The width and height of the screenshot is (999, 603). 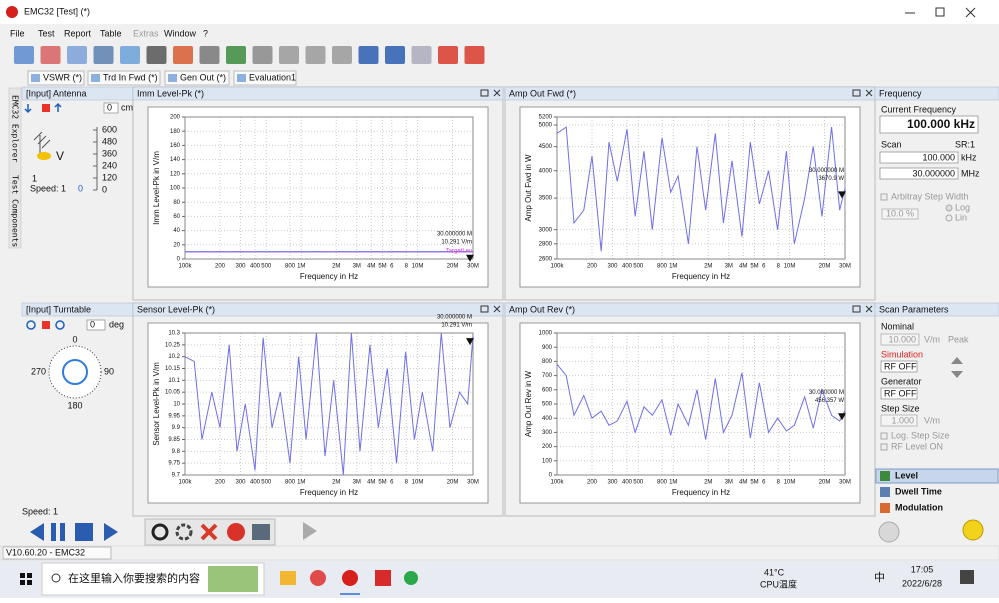 I want to click on side-tab: EMC32 Explorer, so click(x=15, y=129).